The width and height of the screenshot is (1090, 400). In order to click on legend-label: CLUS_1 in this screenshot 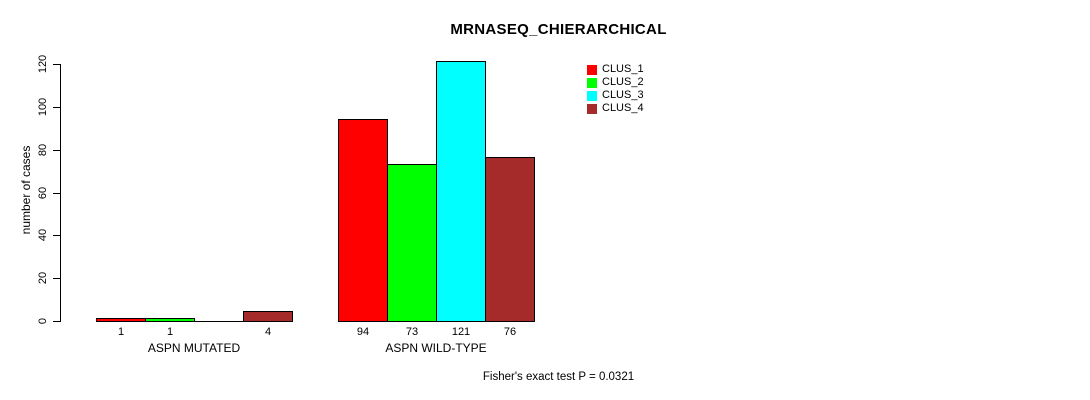, I will do `click(623, 69)`.